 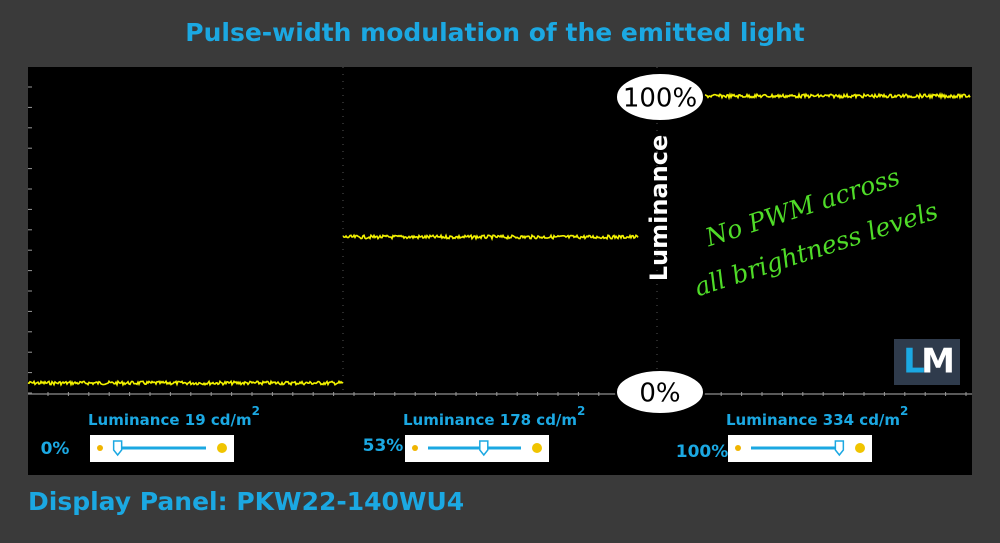 I want to click on logo-box, so click(x=927, y=362).